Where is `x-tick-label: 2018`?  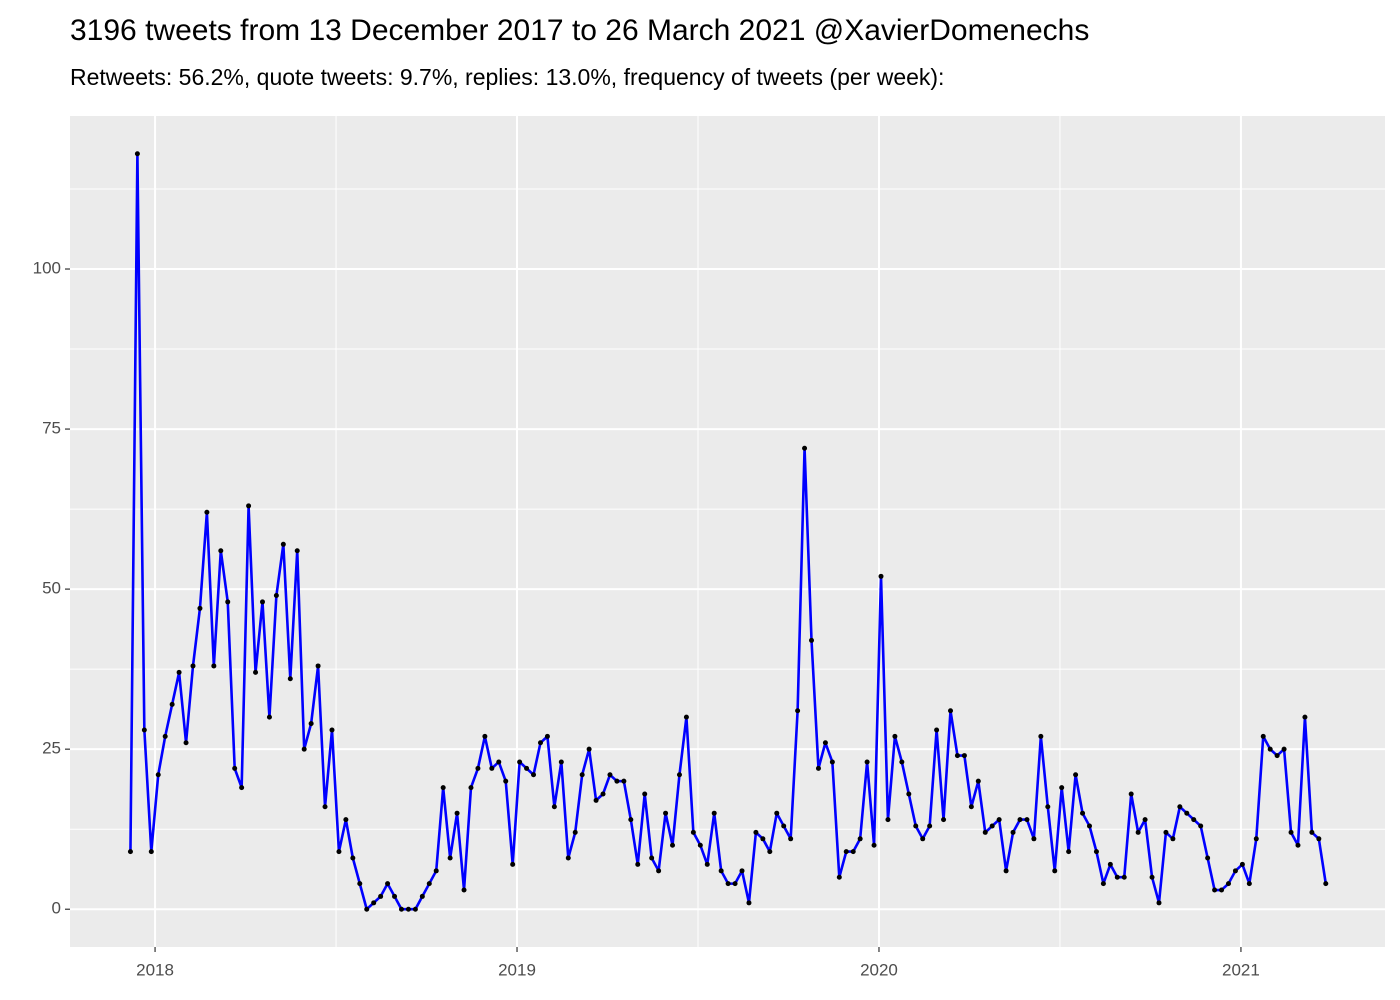 x-tick-label: 2018 is located at coordinates (155, 969).